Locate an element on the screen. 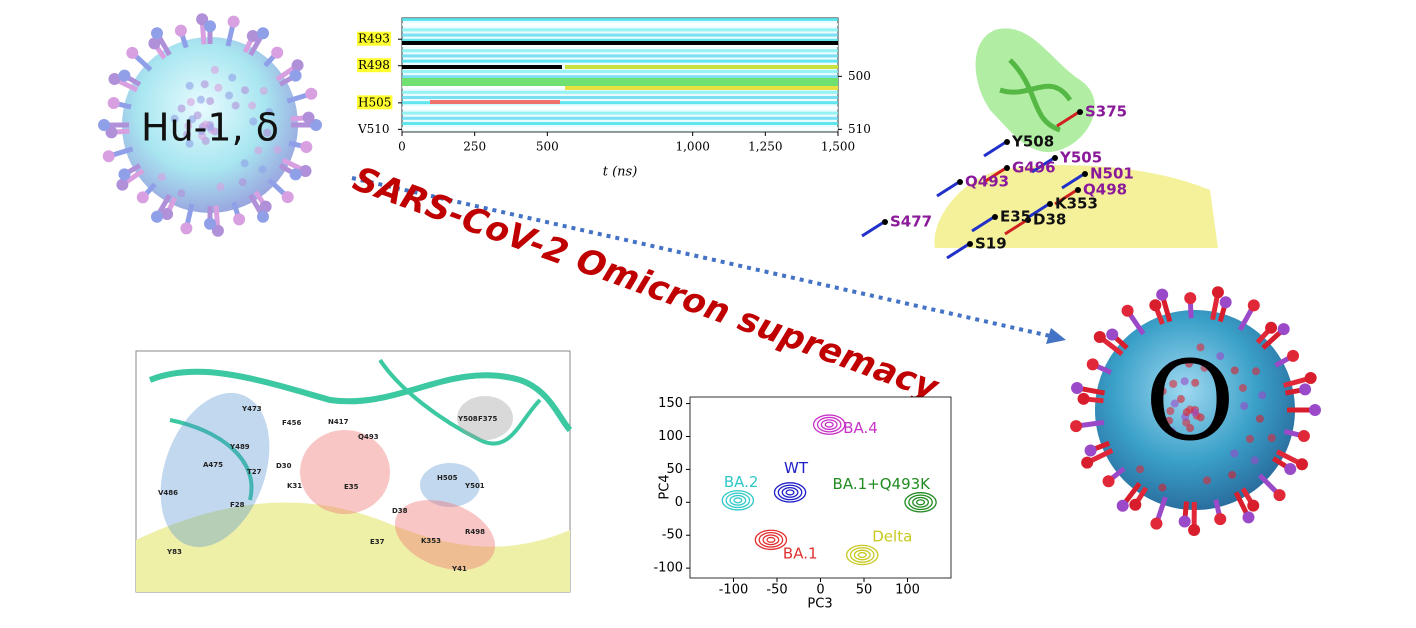 The width and height of the screenshot is (1416, 628). residue-label: R498 is located at coordinates (475, 532).